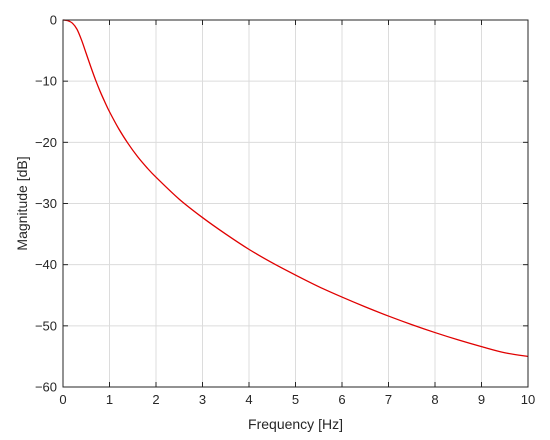 Image resolution: width=550 pixels, height=440 pixels. I want to click on x-tick-label: 1, so click(109, 399).